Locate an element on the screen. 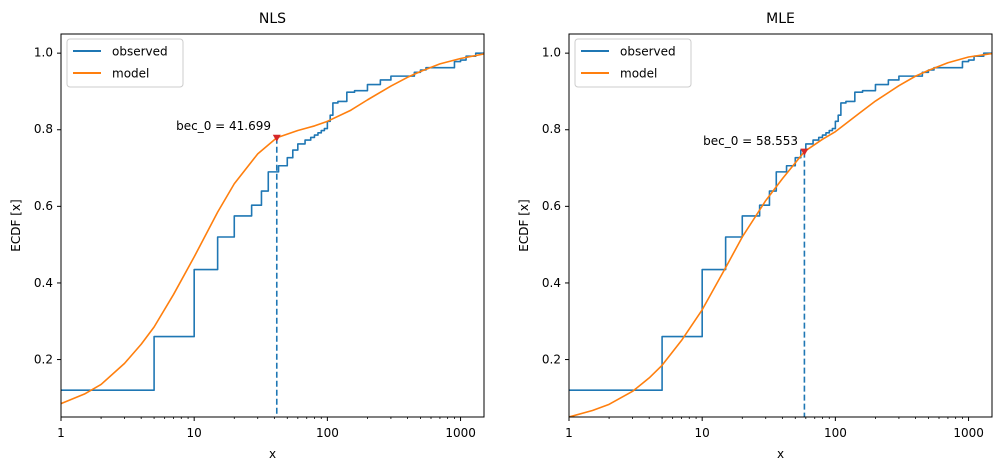 This screenshot has width=1001, height=474. nls-y-tick-label: 0.4 is located at coordinates (43, 283).